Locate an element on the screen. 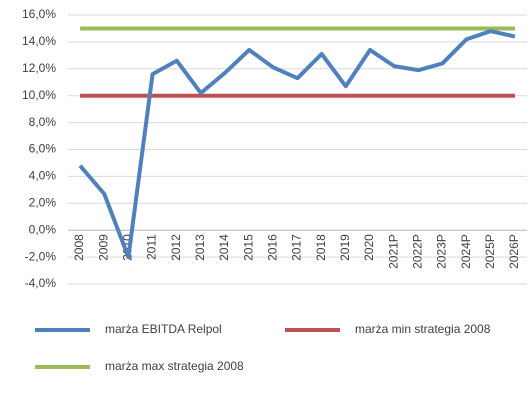 This screenshot has width=529, height=408. x-tick-label: 2014 is located at coordinates (224, 247).